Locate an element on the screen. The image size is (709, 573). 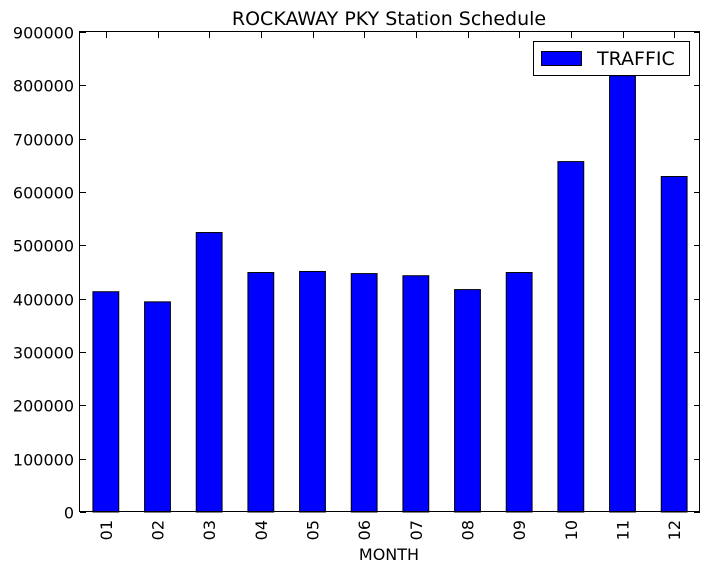
y-tick-label: 500000 is located at coordinates (43, 246).